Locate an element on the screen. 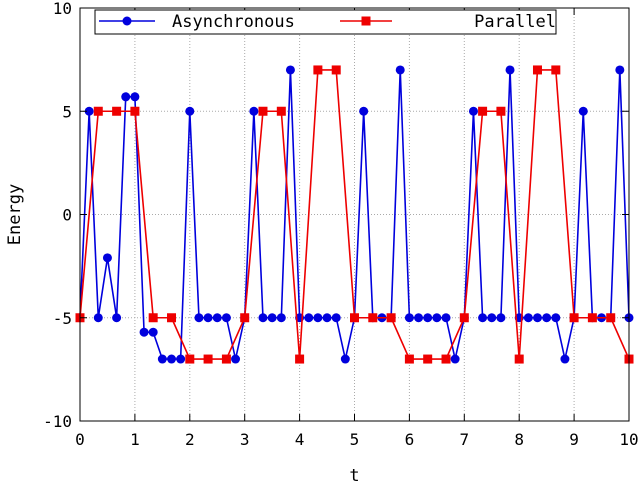 The image size is (640, 484). legend-items: Asynchronous Parallel is located at coordinates (327, 22).